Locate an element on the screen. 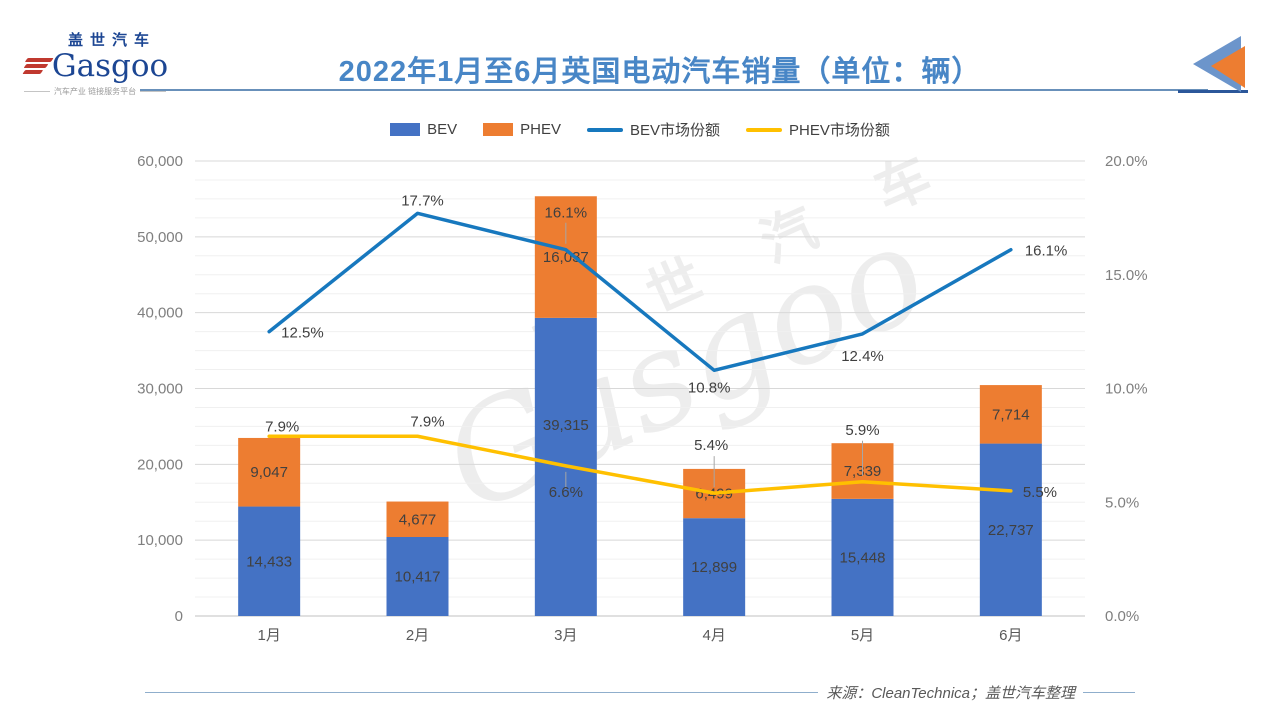 Image resolution: width=1280 pixels, height=720 pixels. legend-line-bev-share is located at coordinates (605, 129).